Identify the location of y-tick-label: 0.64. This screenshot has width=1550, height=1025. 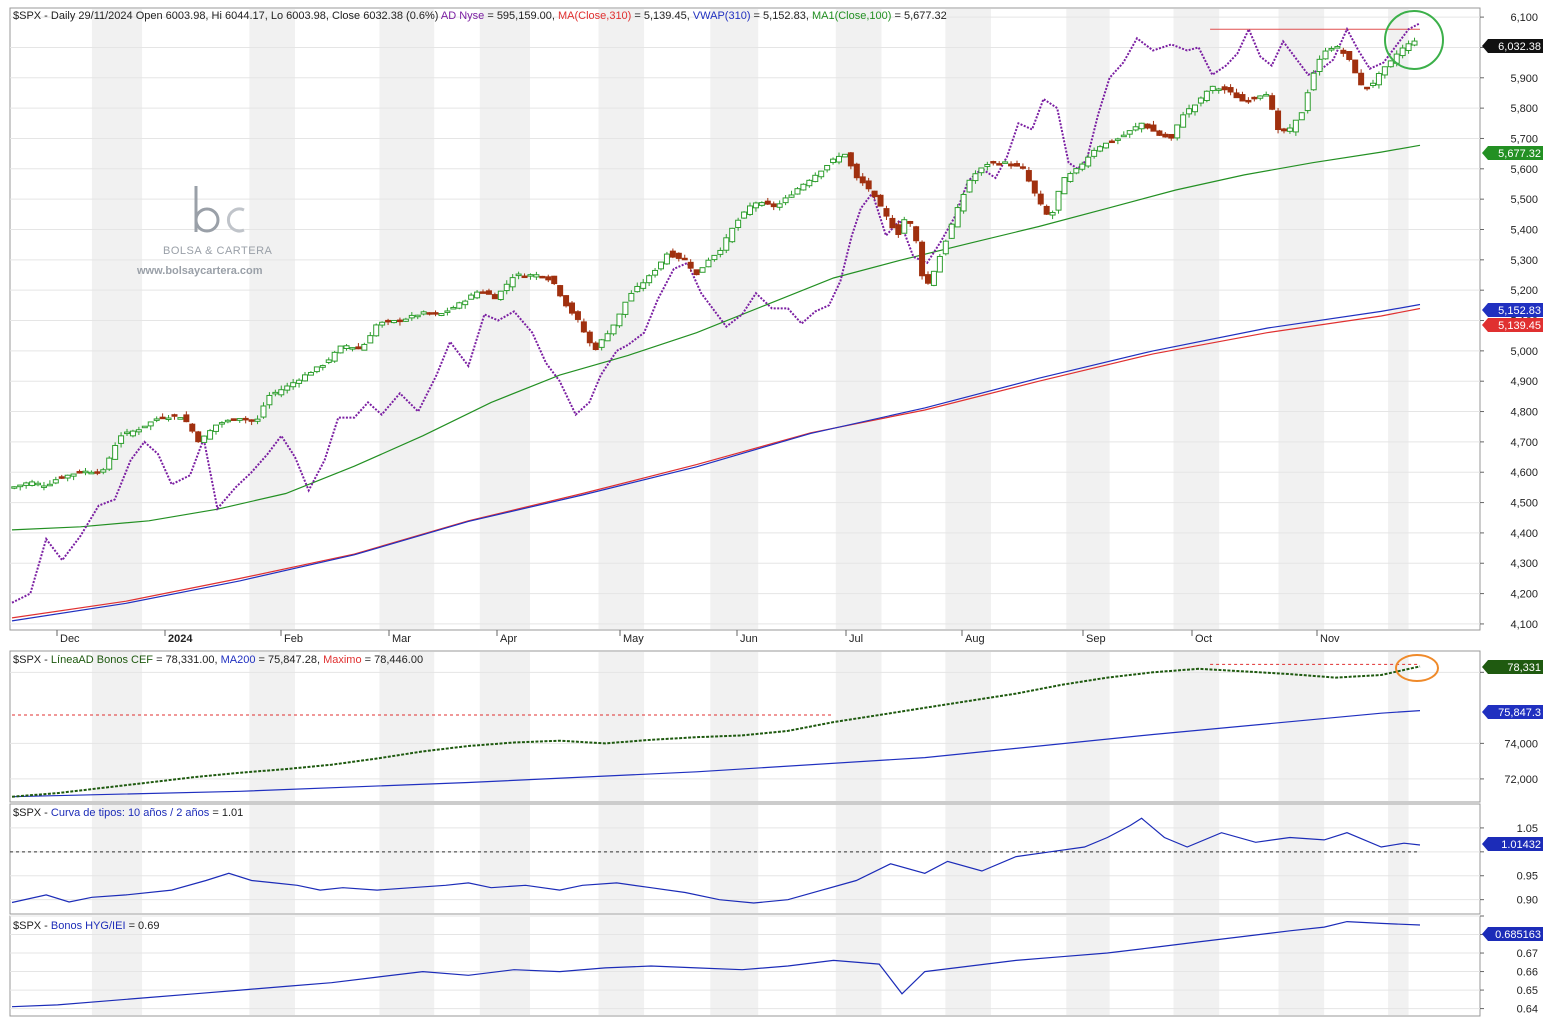
(1527, 1010).